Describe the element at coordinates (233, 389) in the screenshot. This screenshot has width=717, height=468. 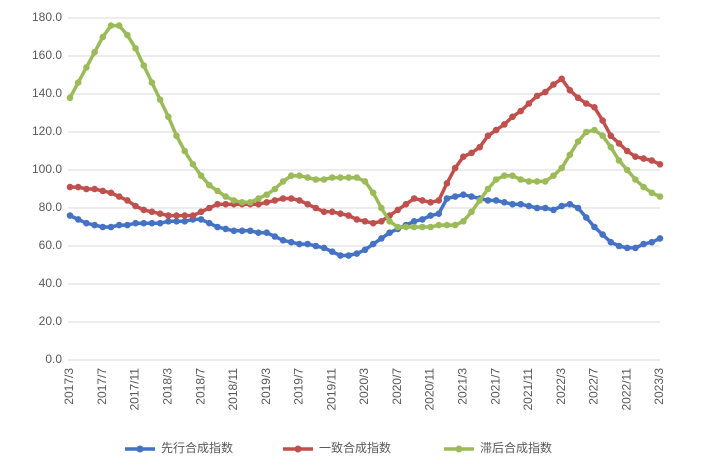
I see `x-tick-label: 2018/11` at that location.